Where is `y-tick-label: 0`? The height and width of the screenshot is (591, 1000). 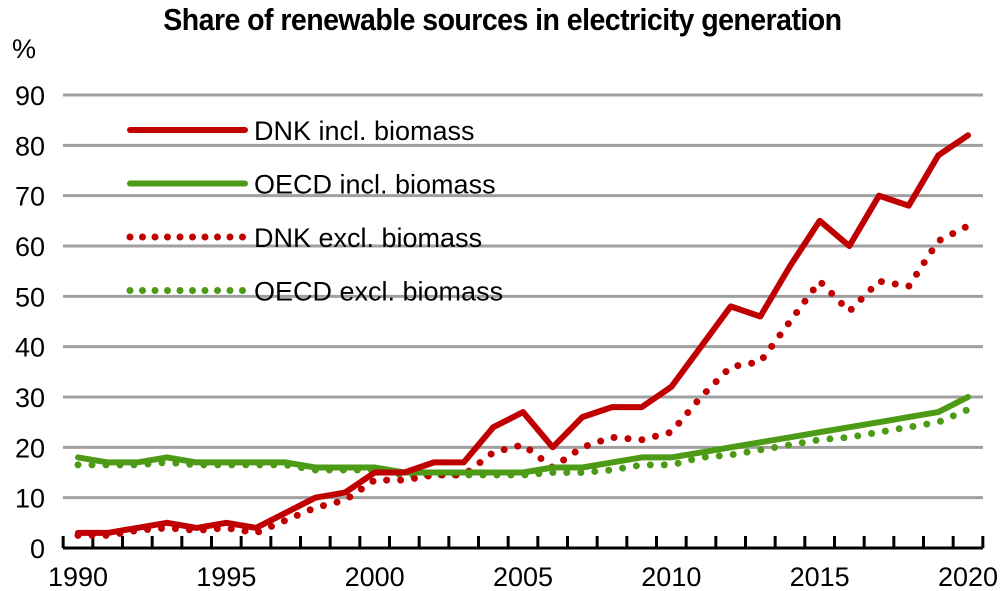 y-tick-label: 0 is located at coordinates (37, 549).